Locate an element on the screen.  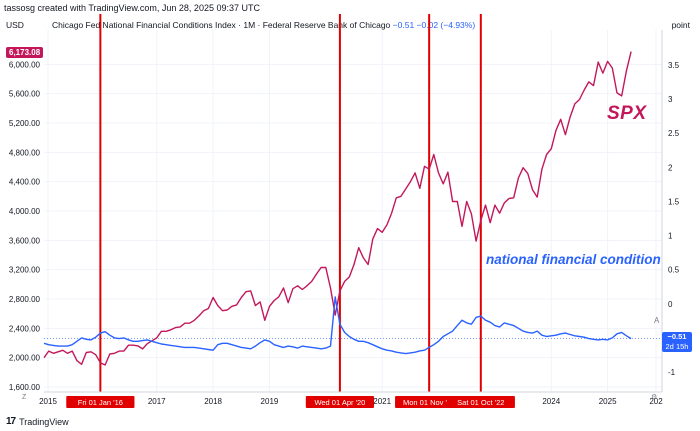
x-tick-label: 2017 is located at coordinates (157, 401).